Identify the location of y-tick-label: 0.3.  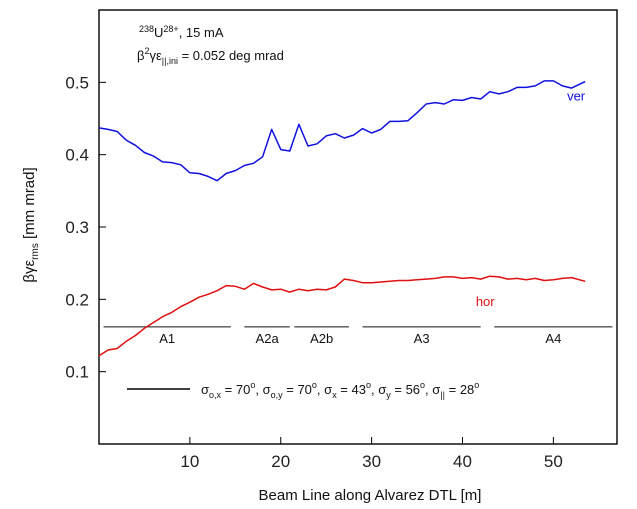
(77, 227).